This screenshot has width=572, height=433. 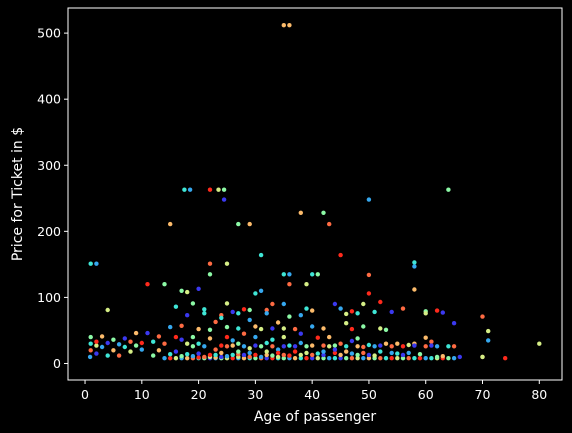 What do you see at coordinates (539, 394) in the screenshot?
I see `x-tick-label: 80` at bounding box center [539, 394].